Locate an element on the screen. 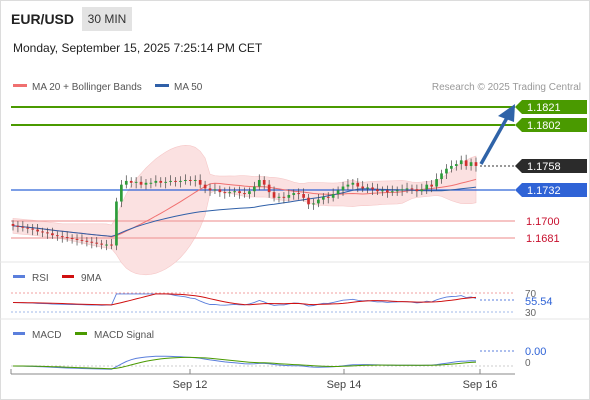 Image resolution: width=590 pixels, height=400 pixels. rsi-upper-label: 70 is located at coordinates (531, 294).